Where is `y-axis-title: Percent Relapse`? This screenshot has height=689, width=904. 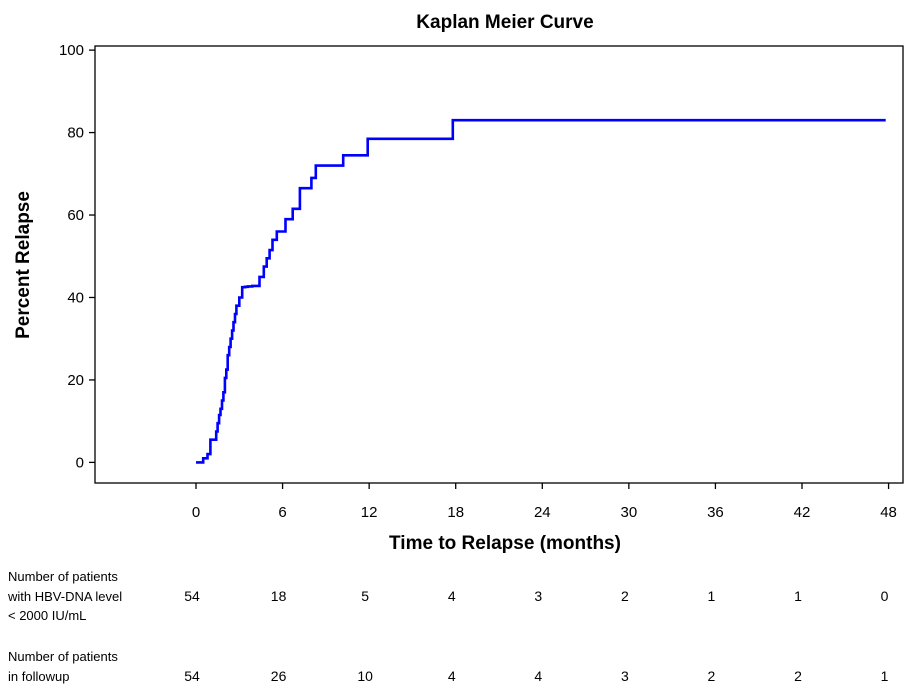 y-axis-title: Percent Relapse is located at coordinates (23, 265).